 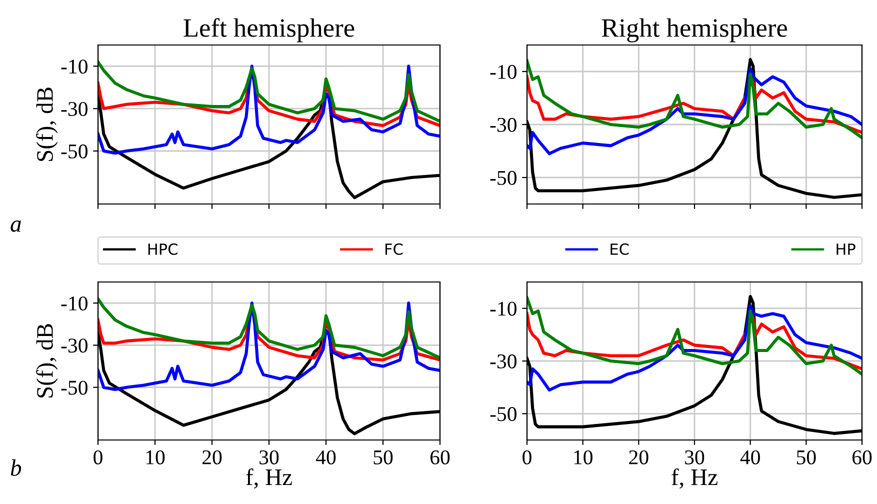 What do you see at coordinates (15, 226) in the screenshot?
I see `text: a` at bounding box center [15, 226].